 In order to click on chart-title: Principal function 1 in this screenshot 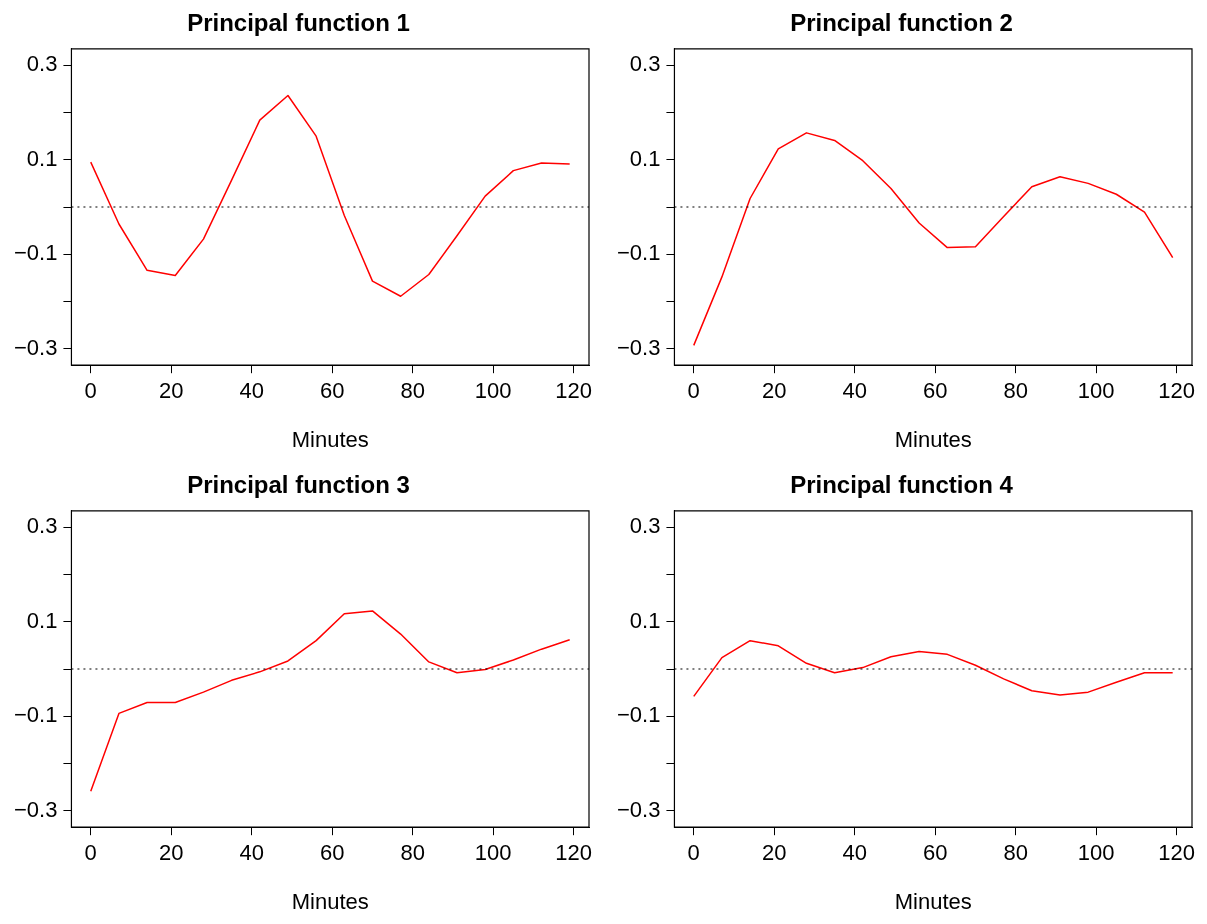, I will do `click(298, 23)`.